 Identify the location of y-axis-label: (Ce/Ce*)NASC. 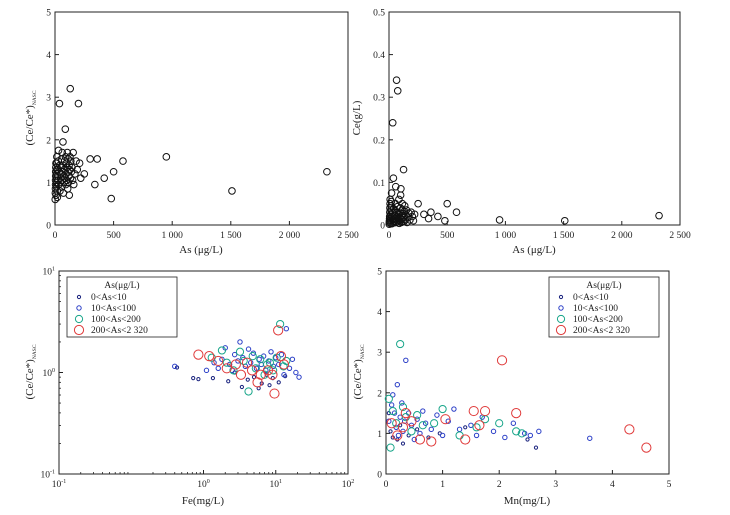
(31, 117).